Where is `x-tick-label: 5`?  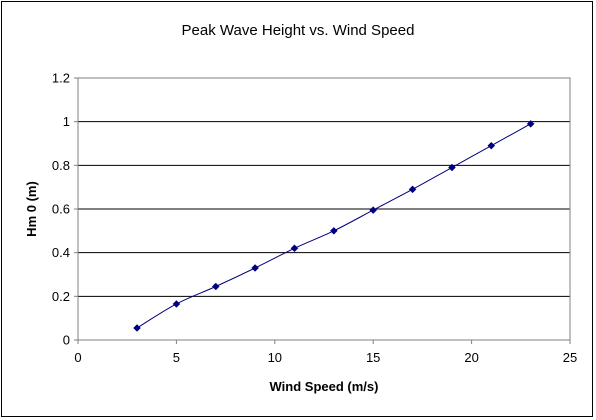
x-tick-label: 5 is located at coordinates (176, 357).